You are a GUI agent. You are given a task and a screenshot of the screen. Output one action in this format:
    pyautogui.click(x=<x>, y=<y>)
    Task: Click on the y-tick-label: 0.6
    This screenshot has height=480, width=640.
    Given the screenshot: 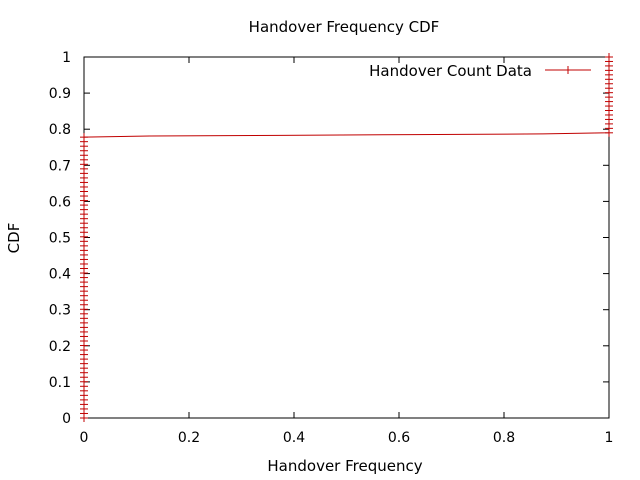 What is the action you would take?
    pyautogui.click(x=60, y=202)
    